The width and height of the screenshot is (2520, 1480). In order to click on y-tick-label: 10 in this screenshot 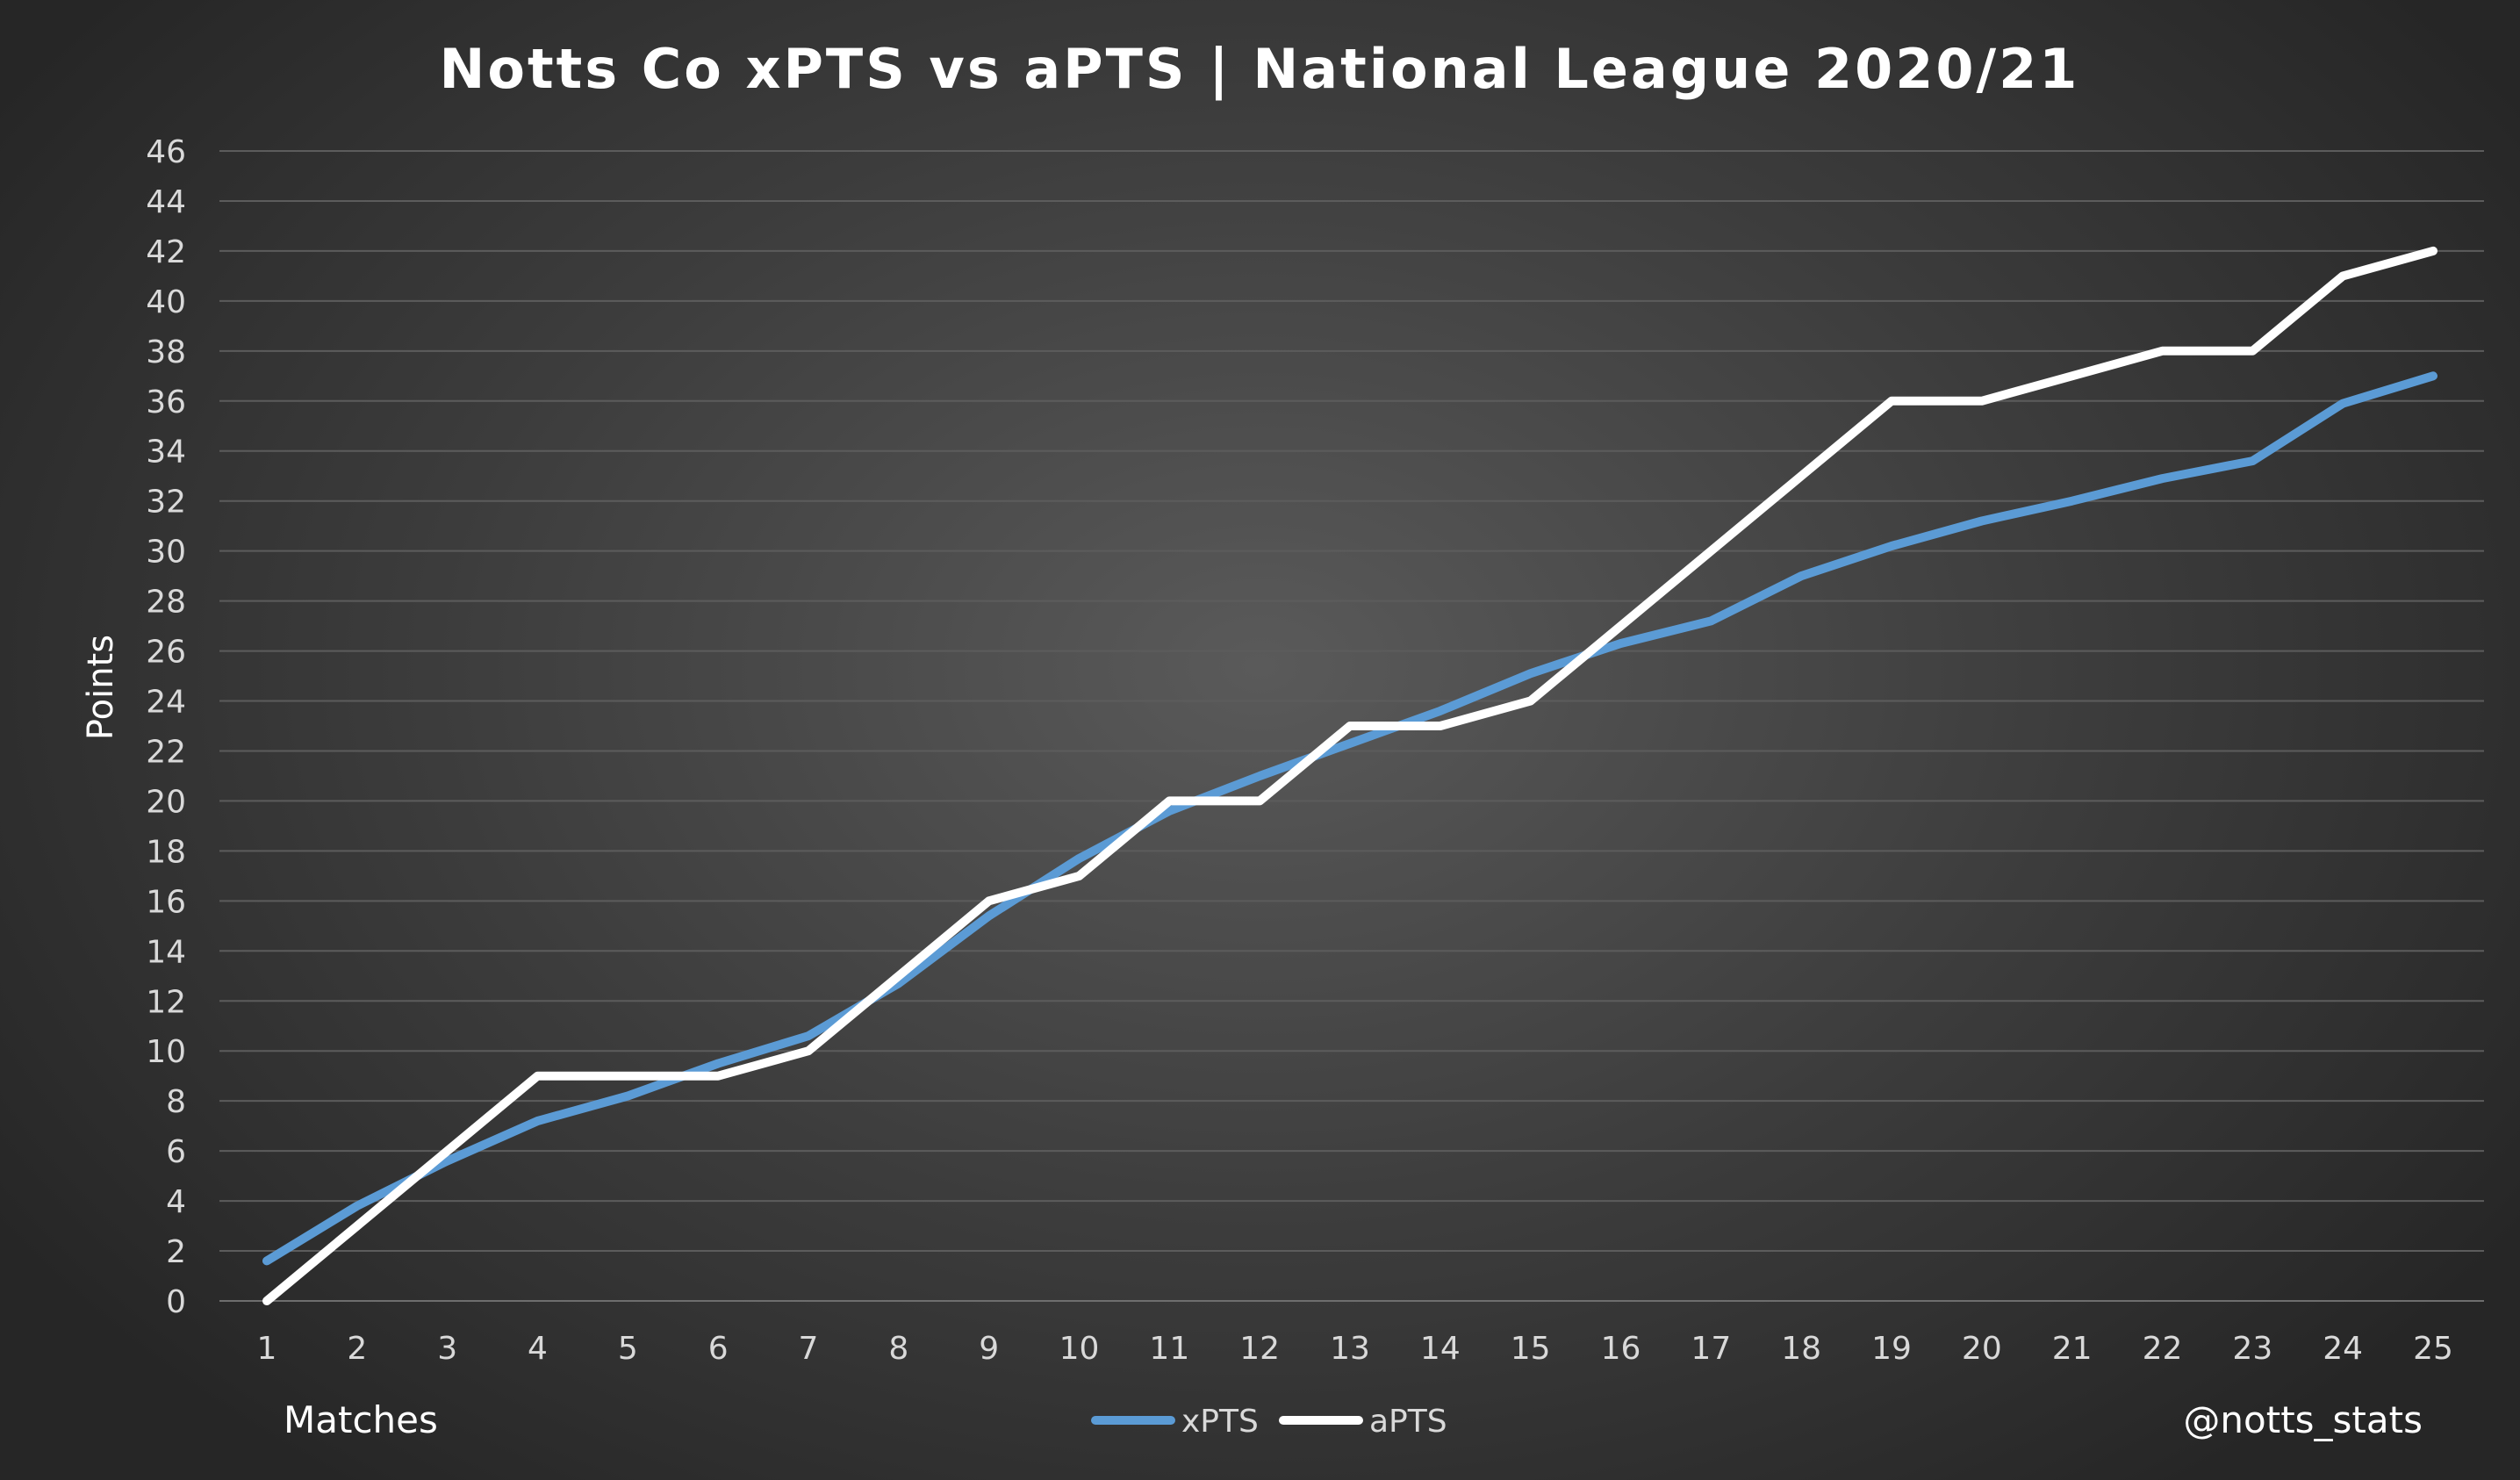, I will do `click(166, 1052)`.